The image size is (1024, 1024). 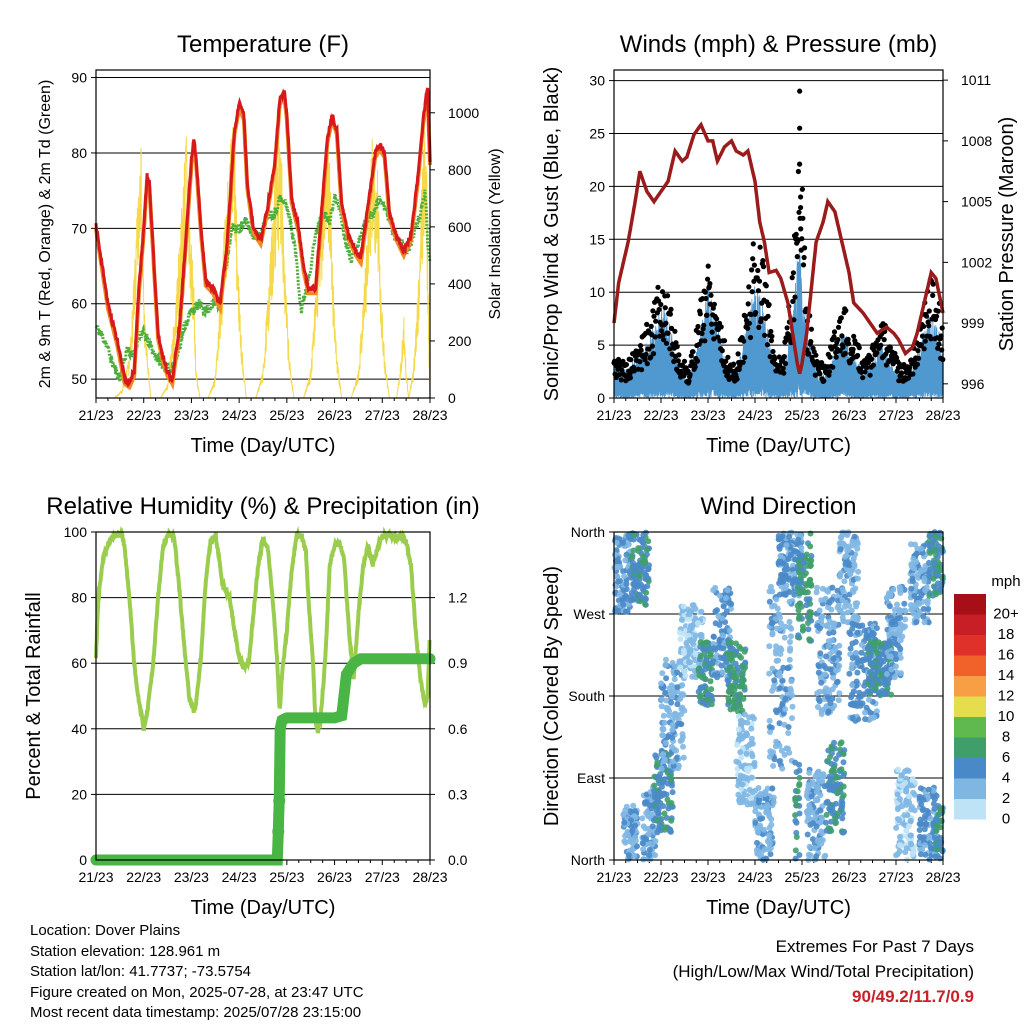 What do you see at coordinates (263, 263) in the screenshot?
I see `solar-insolation-line` at bounding box center [263, 263].